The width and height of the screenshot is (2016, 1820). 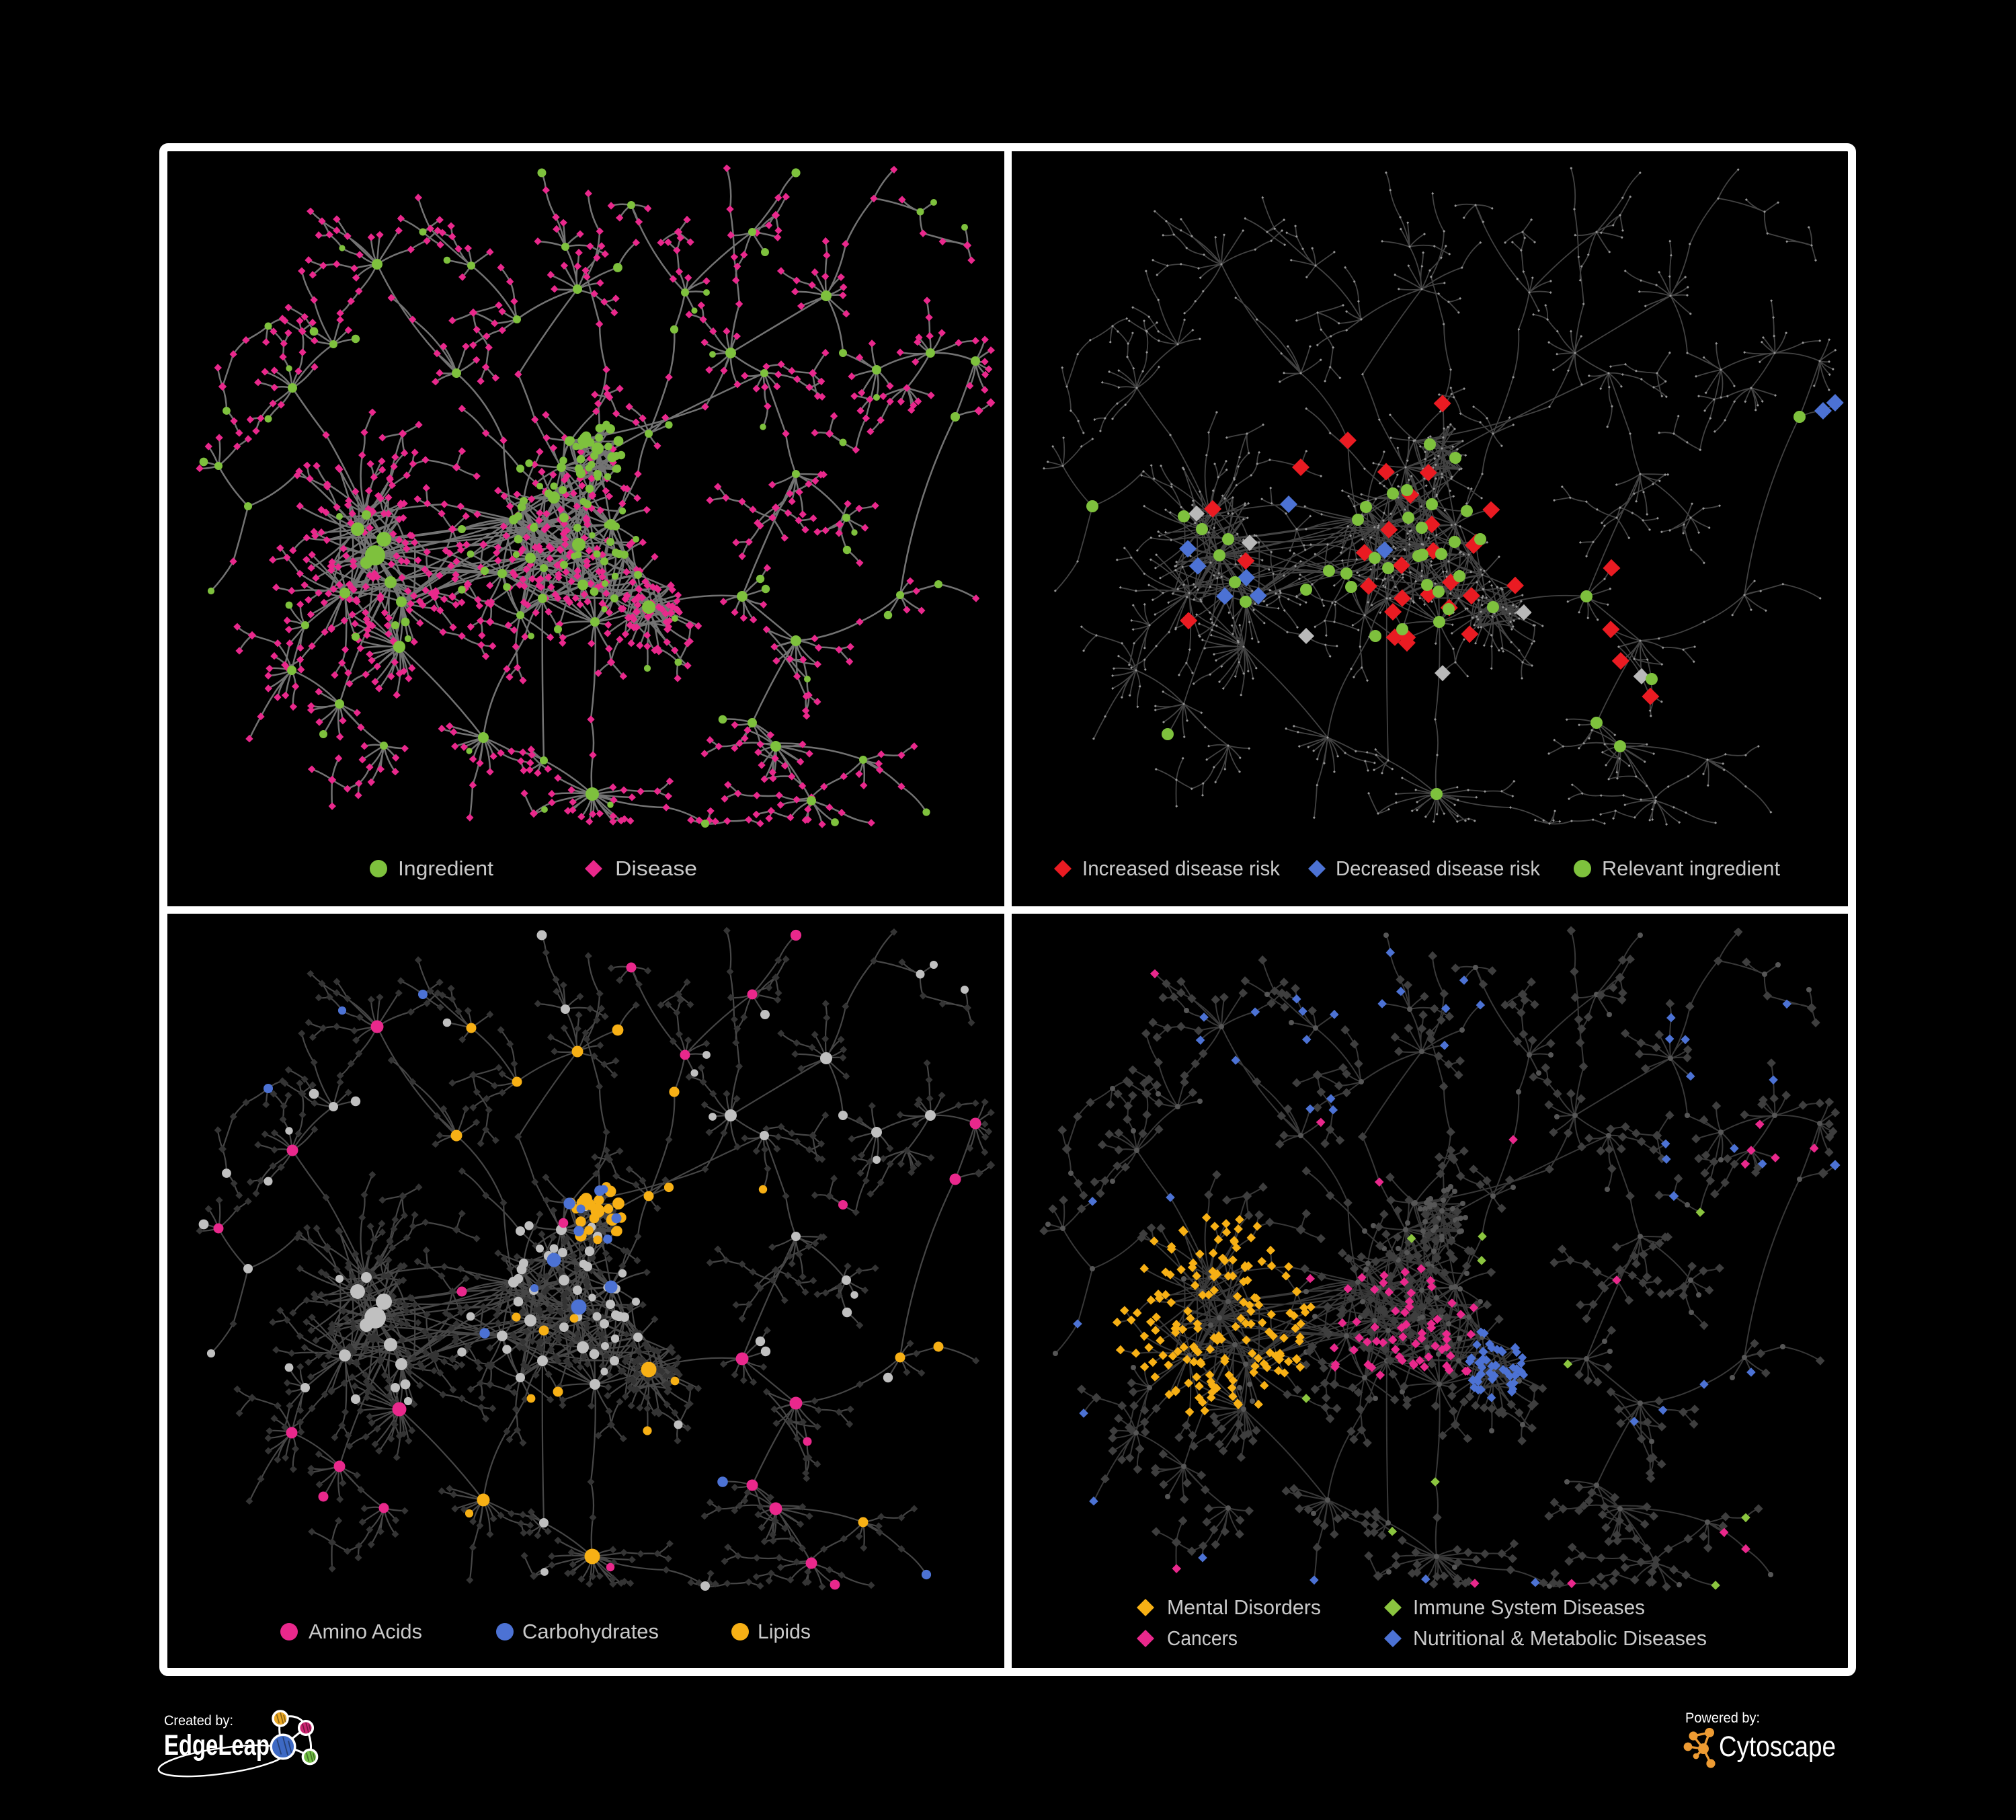 I want to click on svg-text: Created by:, so click(x=198, y=1721).